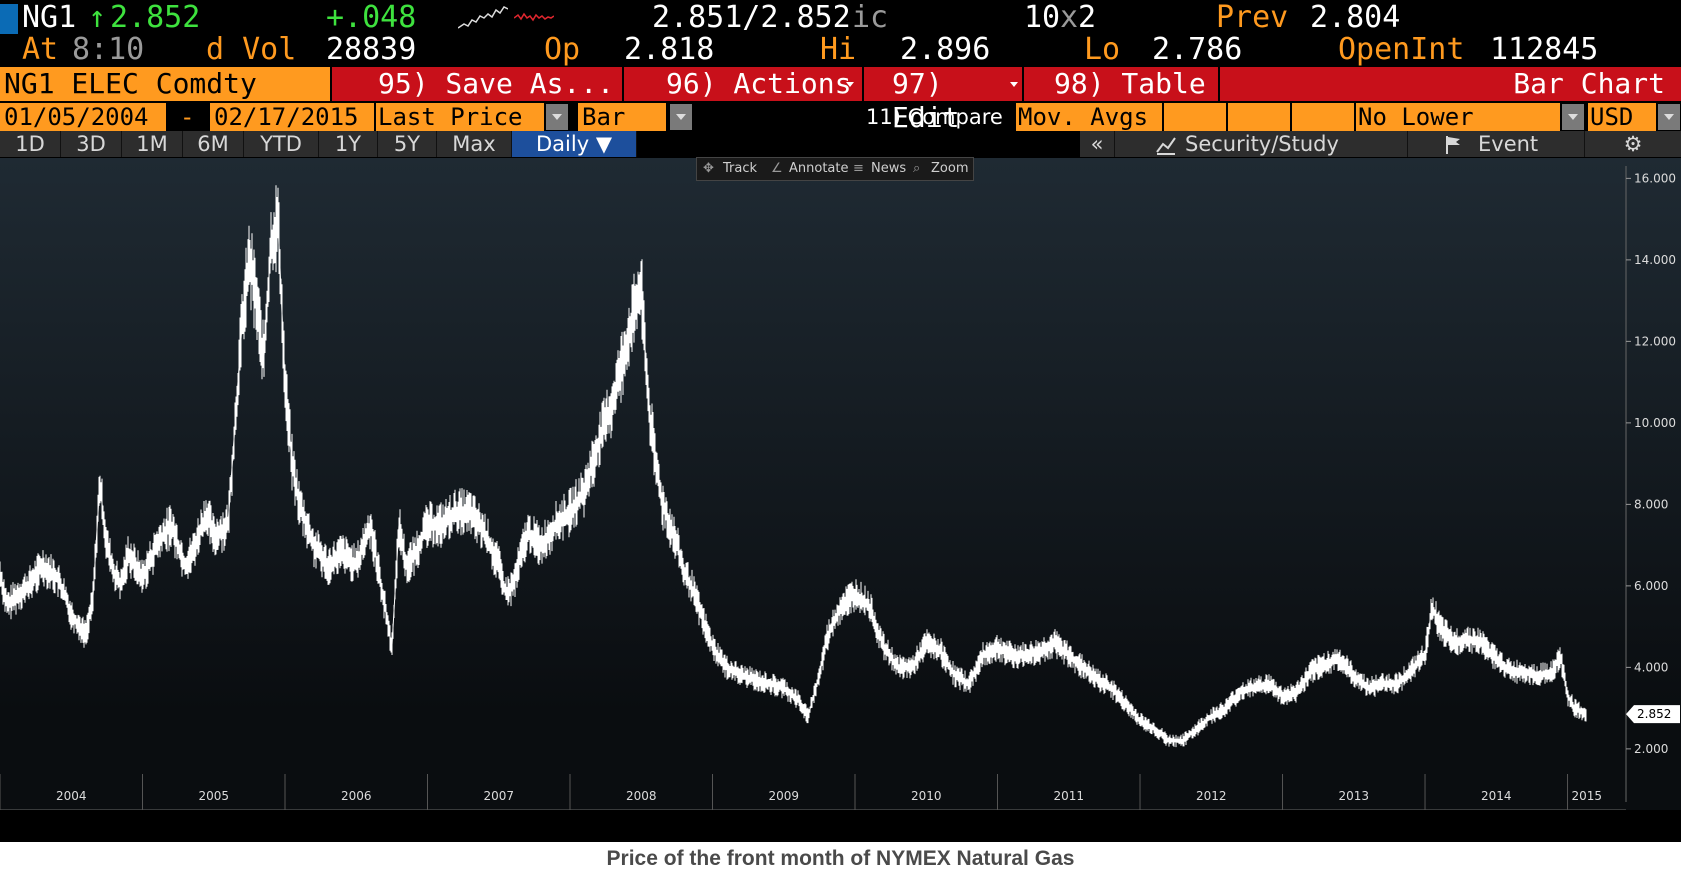  I want to click on sparkline-intraday-icon, so click(483, 17).